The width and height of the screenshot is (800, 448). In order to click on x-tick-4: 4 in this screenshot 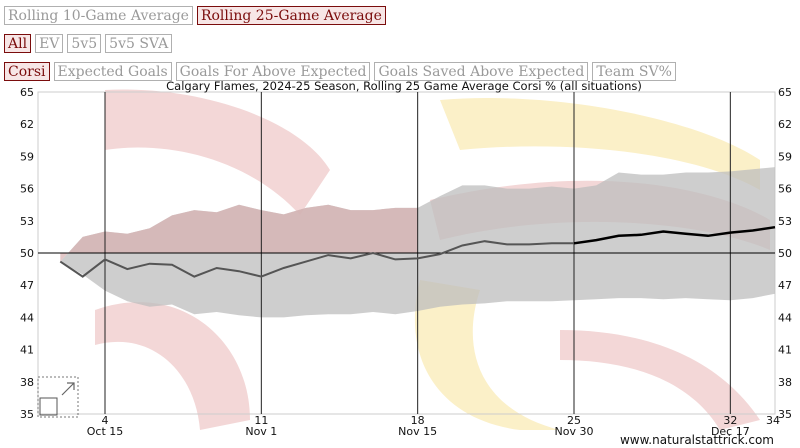, I will do `click(105, 420)`.